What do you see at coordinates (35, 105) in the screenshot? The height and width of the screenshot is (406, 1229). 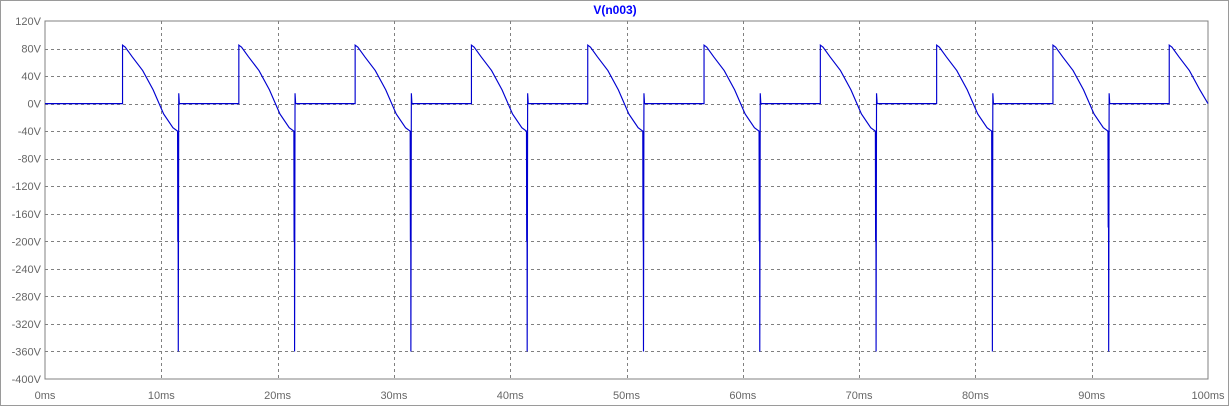 I see `y-tick-label: 0V` at bounding box center [35, 105].